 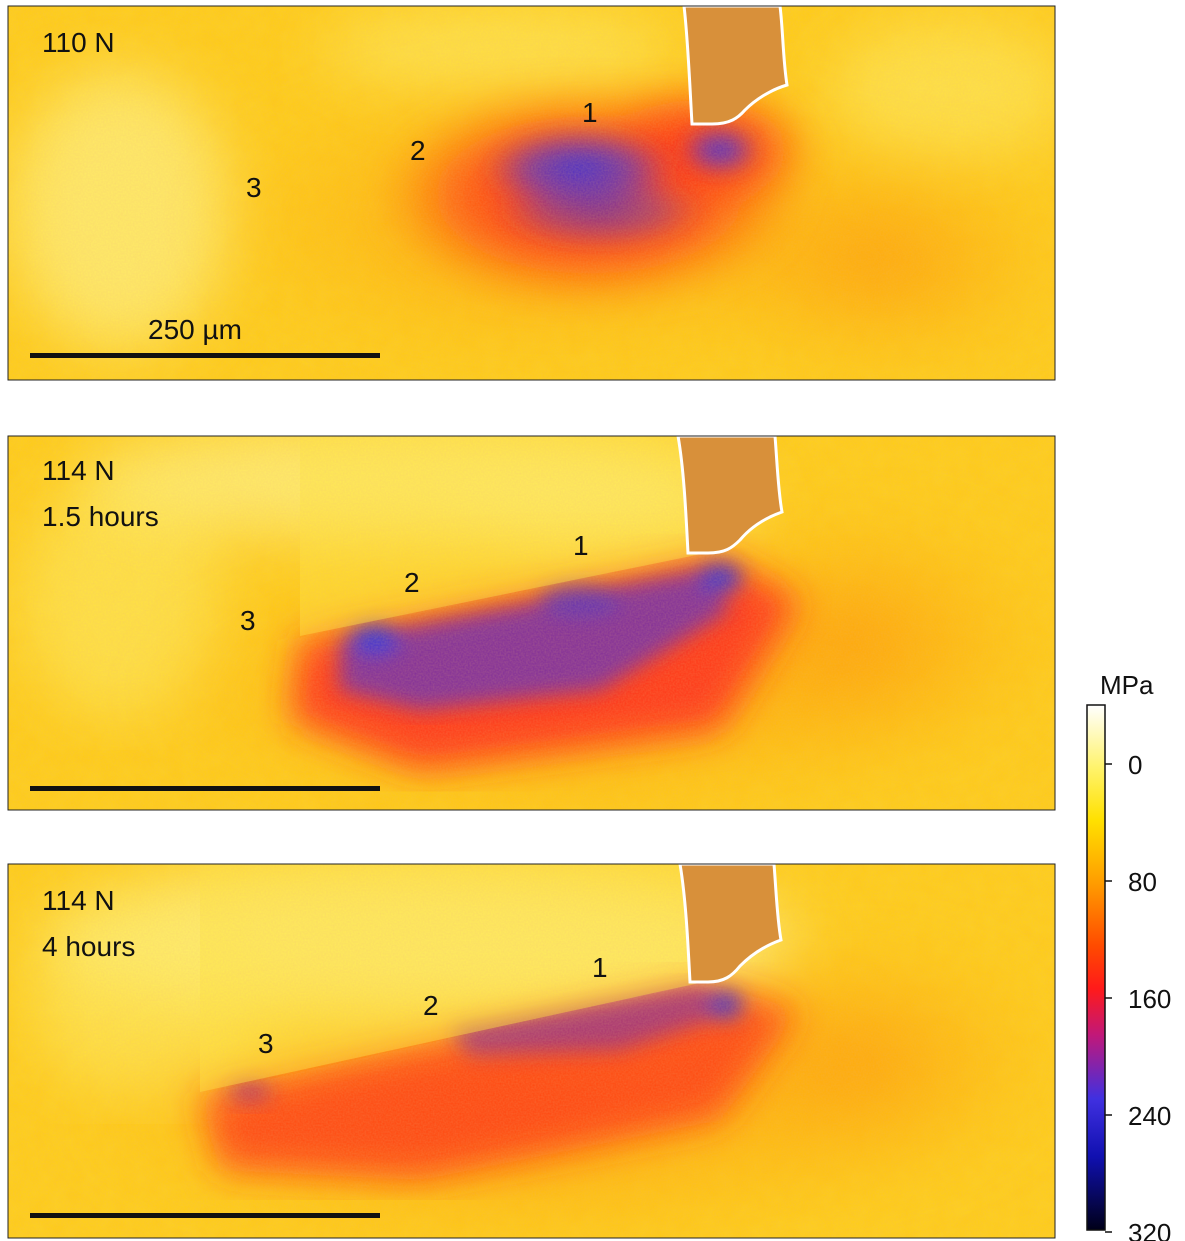 I want to click on colorbar-gradient, so click(x=1096, y=967).